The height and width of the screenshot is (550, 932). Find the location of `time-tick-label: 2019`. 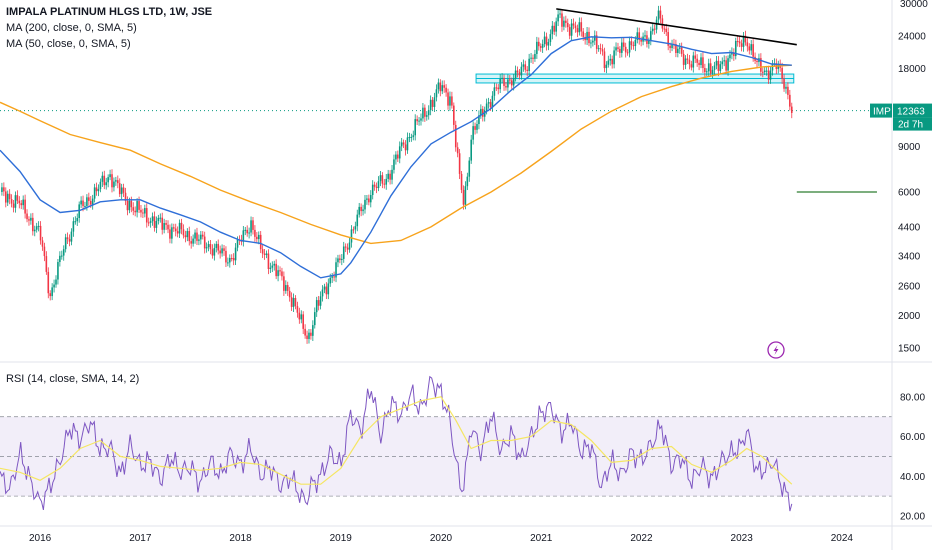

time-tick-label: 2019 is located at coordinates (341, 538).